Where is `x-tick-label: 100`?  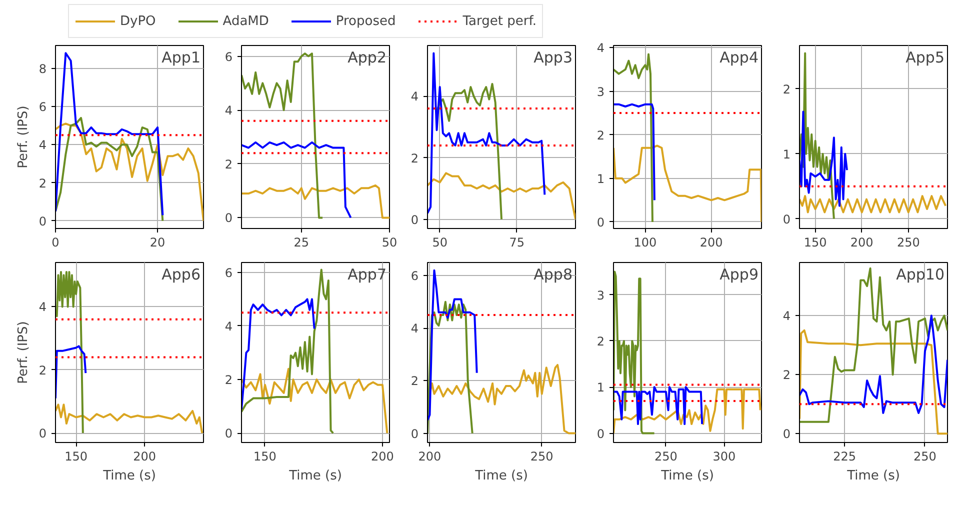 x-tick-label: 100 is located at coordinates (645, 243).